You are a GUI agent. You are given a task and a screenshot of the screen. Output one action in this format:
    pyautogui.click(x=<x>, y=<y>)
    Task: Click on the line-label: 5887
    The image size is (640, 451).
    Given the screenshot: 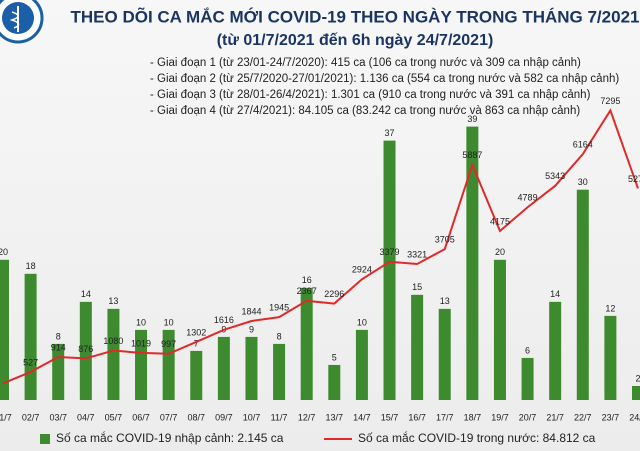 What is the action you would take?
    pyautogui.click(x=472, y=155)
    